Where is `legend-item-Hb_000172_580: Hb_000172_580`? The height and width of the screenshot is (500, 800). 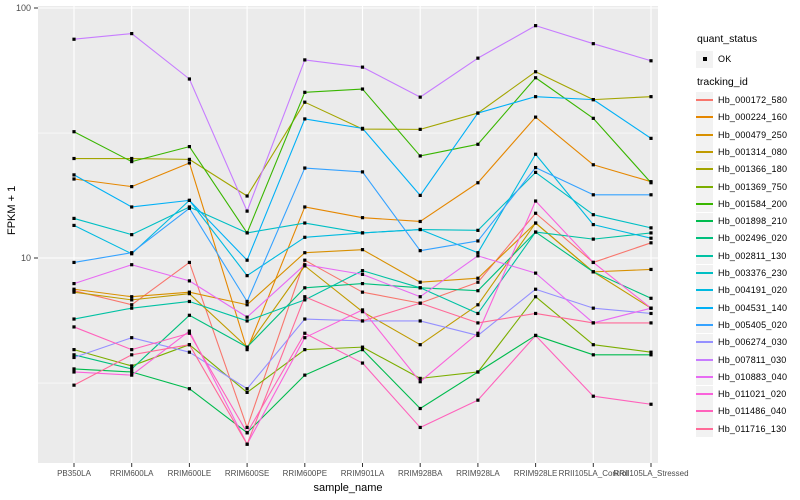
legend-item-Hb_000172_580: Hb_000172_580 is located at coordinates (741, 100).